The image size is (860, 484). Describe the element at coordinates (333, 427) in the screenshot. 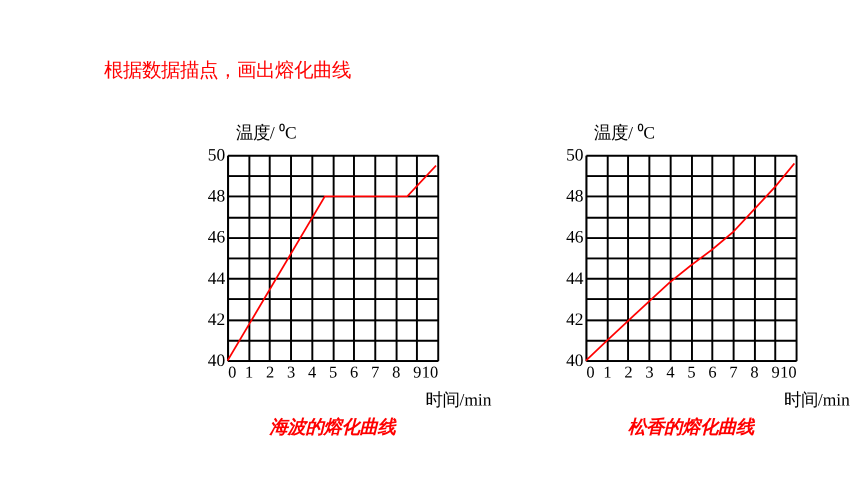

I see `text: 海波的熔化曲线` at that location.